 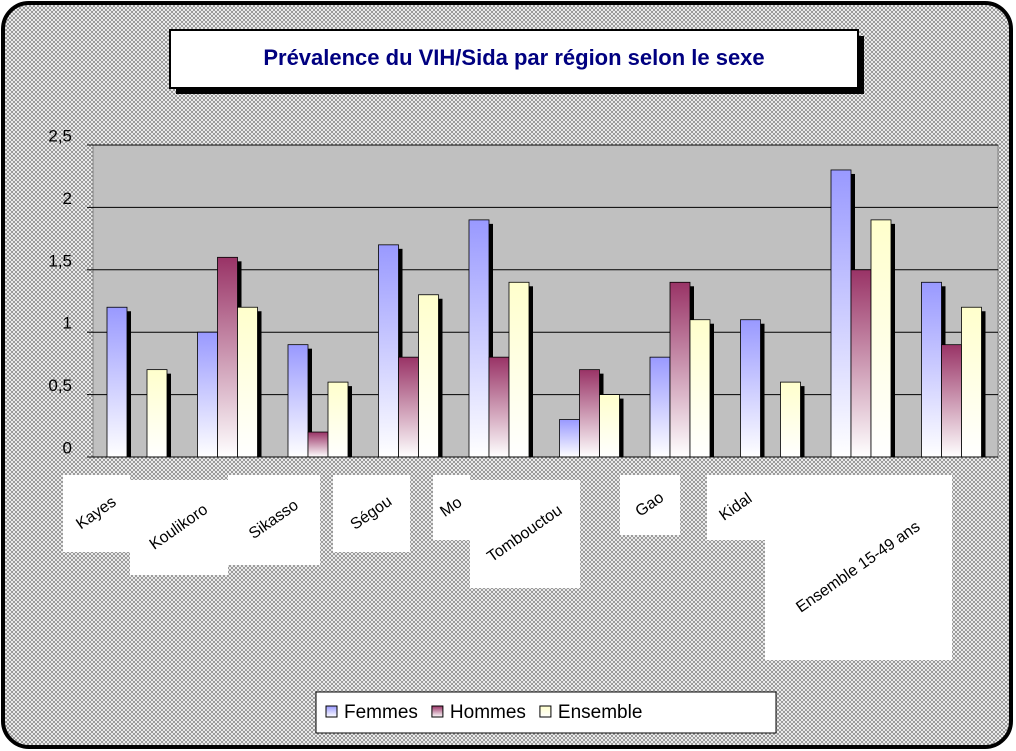 I want to click on legend-label: Femmes, so click(x=381, y=712).